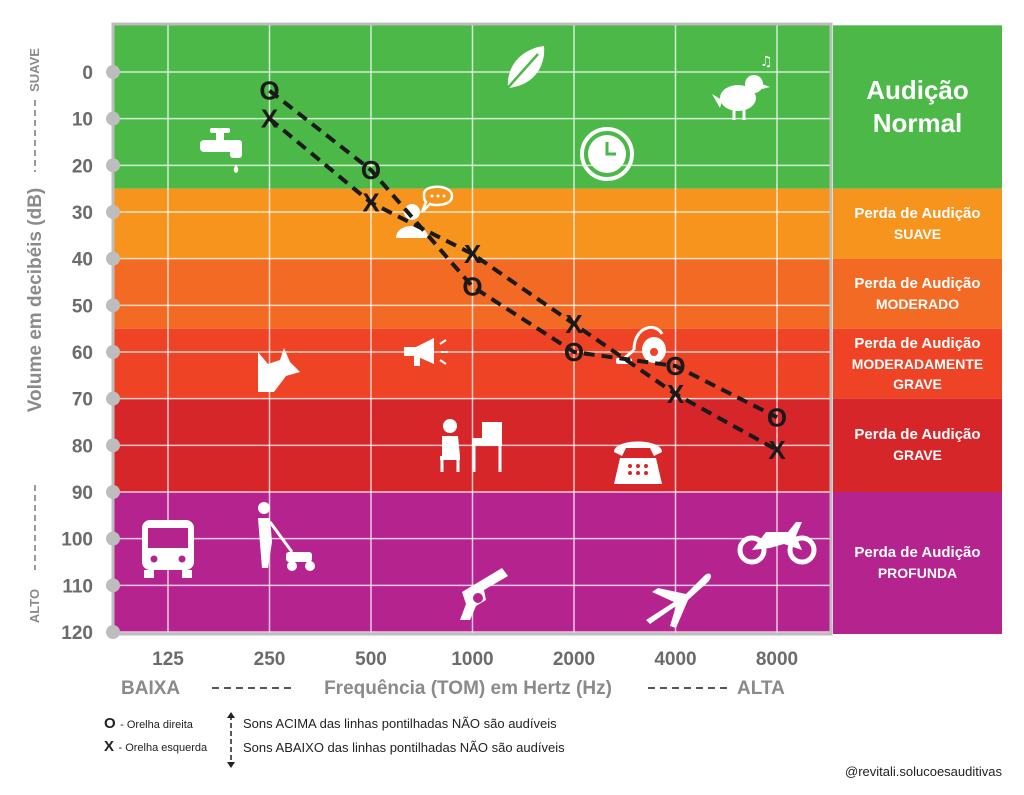 The height and width of the screenshot is (795, 1024). I want to click on ytick-label: 90, so click(82, 493).